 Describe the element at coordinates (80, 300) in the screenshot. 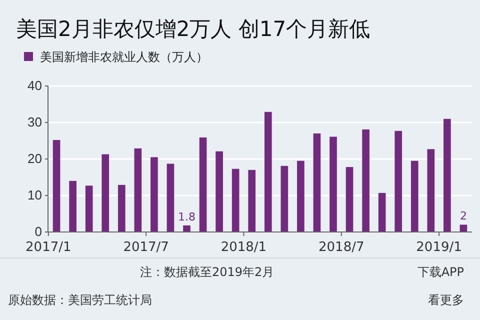

I see `text: 原始数据：美国劳工统计局` at that location.